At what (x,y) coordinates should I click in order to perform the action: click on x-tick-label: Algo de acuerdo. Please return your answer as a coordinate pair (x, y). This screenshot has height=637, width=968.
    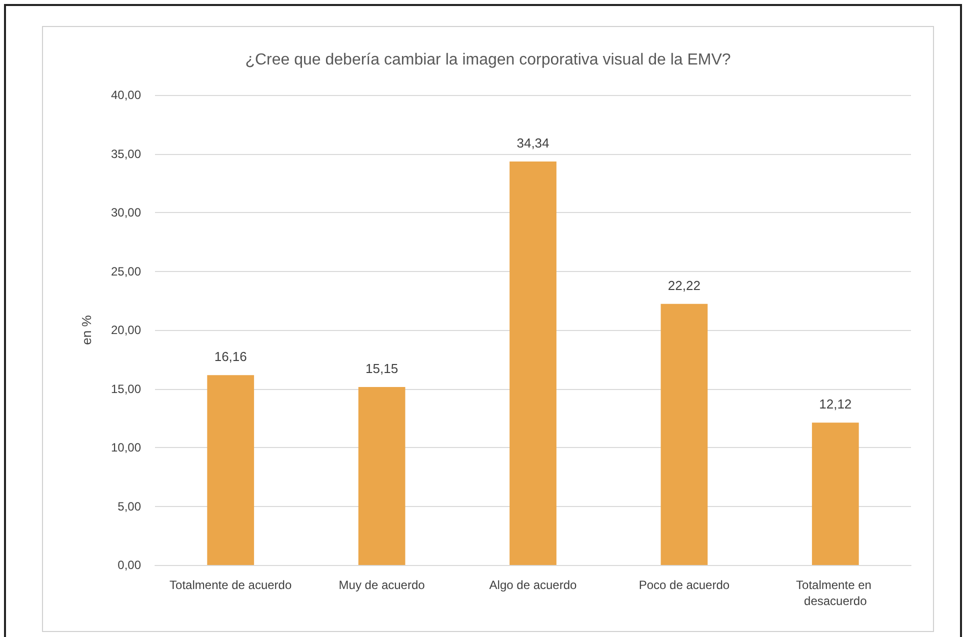
    Looking at the image, I should click on (533, 585).